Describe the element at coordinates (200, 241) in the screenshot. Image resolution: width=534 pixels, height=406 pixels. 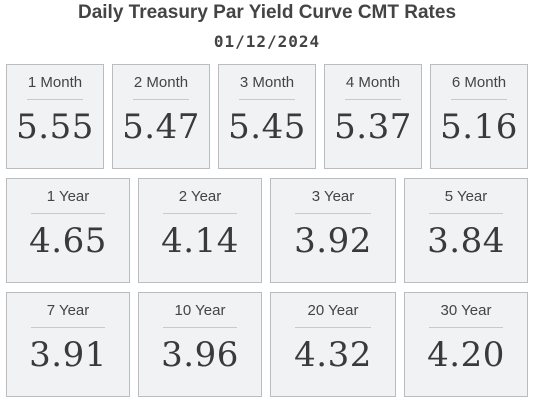
I see `rate-value: 4.14` at that location.